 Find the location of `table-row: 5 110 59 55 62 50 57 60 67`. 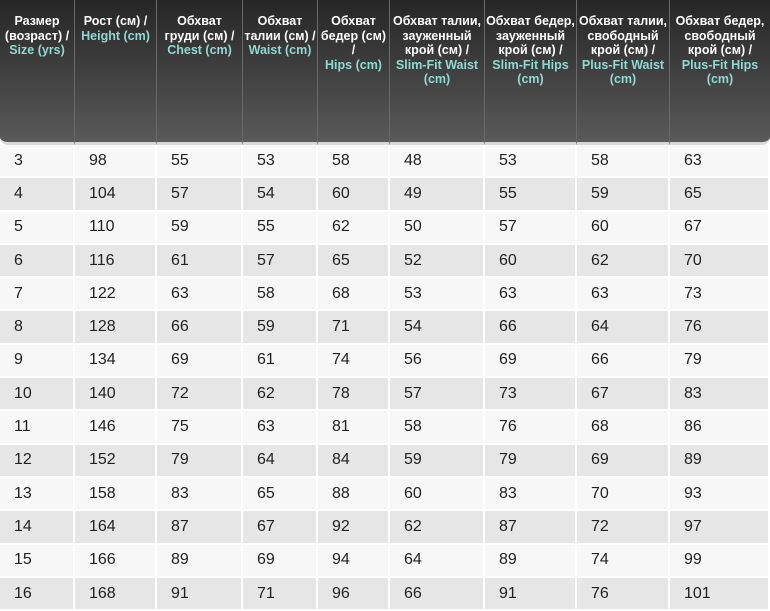

table-row: 5 110 59 55 62 50 57 60 67 is located at coordinates (385, 228).